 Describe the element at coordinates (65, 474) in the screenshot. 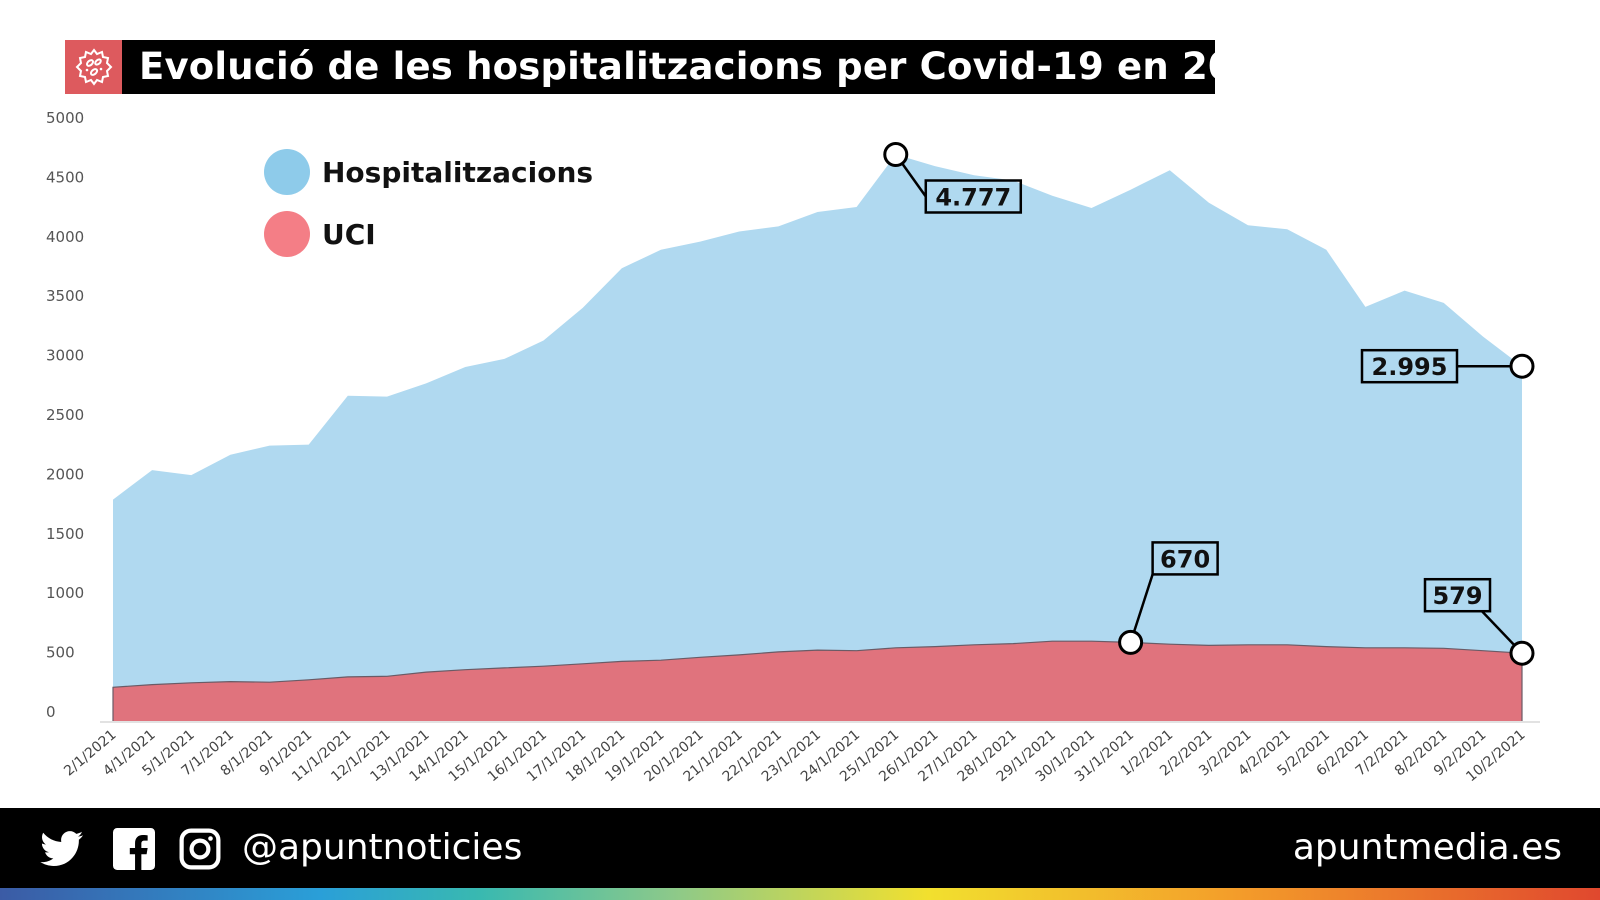

I see `y-tick-label: 2000` at that location.